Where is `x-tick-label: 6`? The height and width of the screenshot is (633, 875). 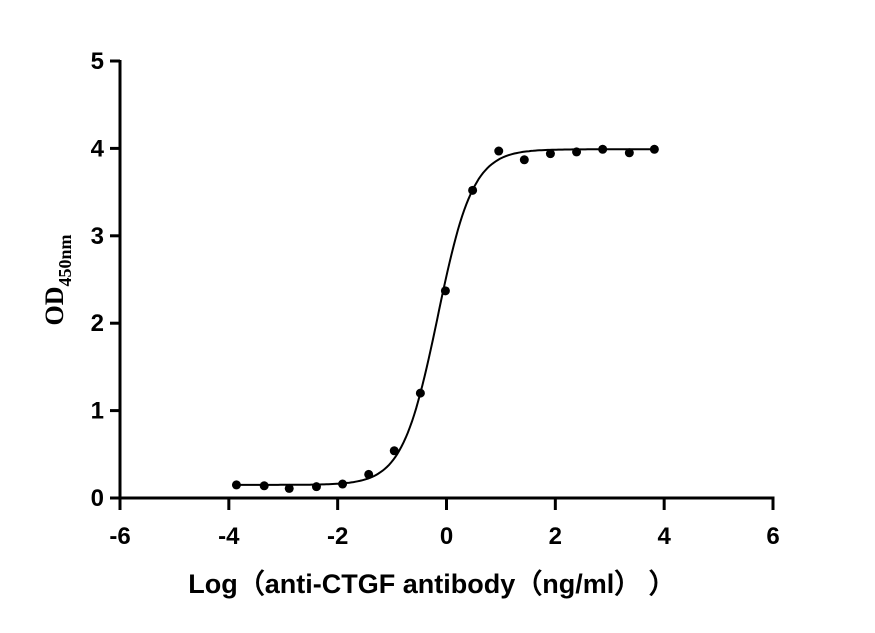 x-tick-label: 6 is located at coordinates (772, 536).